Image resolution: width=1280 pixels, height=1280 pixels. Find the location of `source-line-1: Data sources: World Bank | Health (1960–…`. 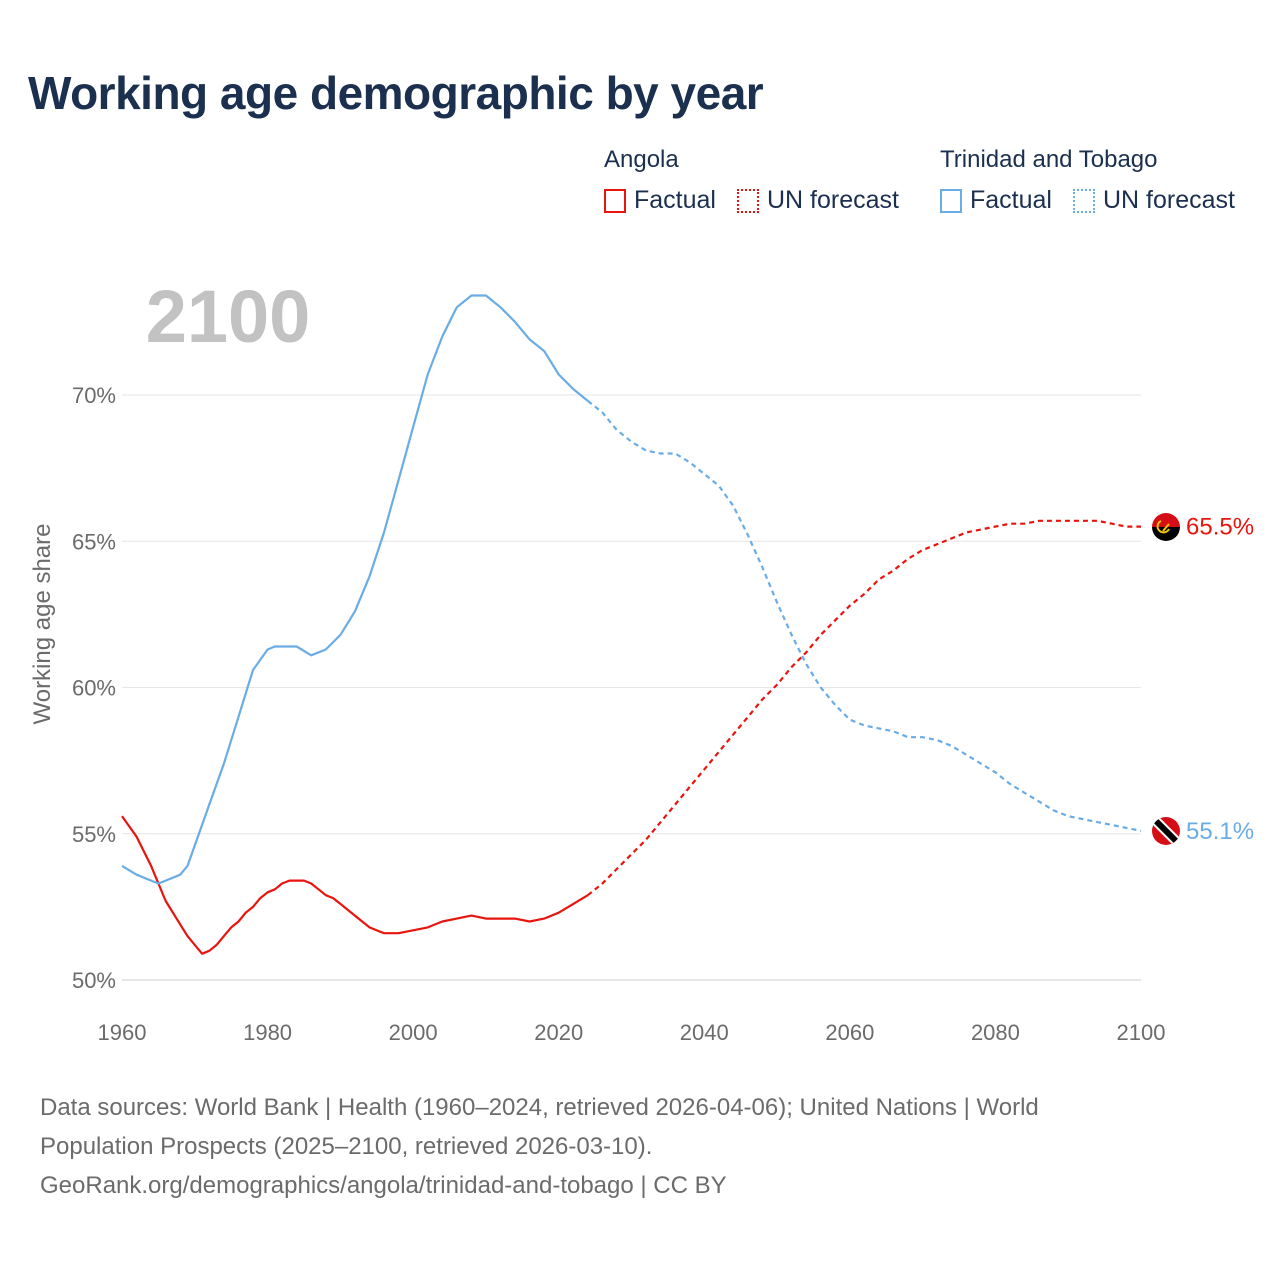

source-line-1: Data sources: World Bank | Health (1960–… is located at coordinates (539, 1107).